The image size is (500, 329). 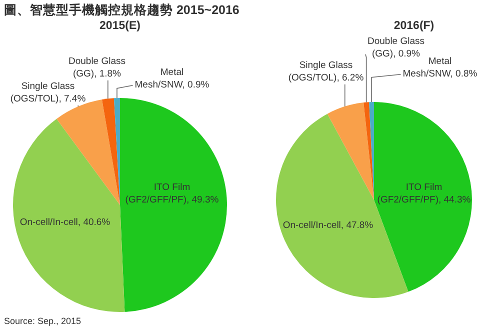 I want to click on slice-label: On-cell/In-cell, 40.6%, so click(x=65, y=222).